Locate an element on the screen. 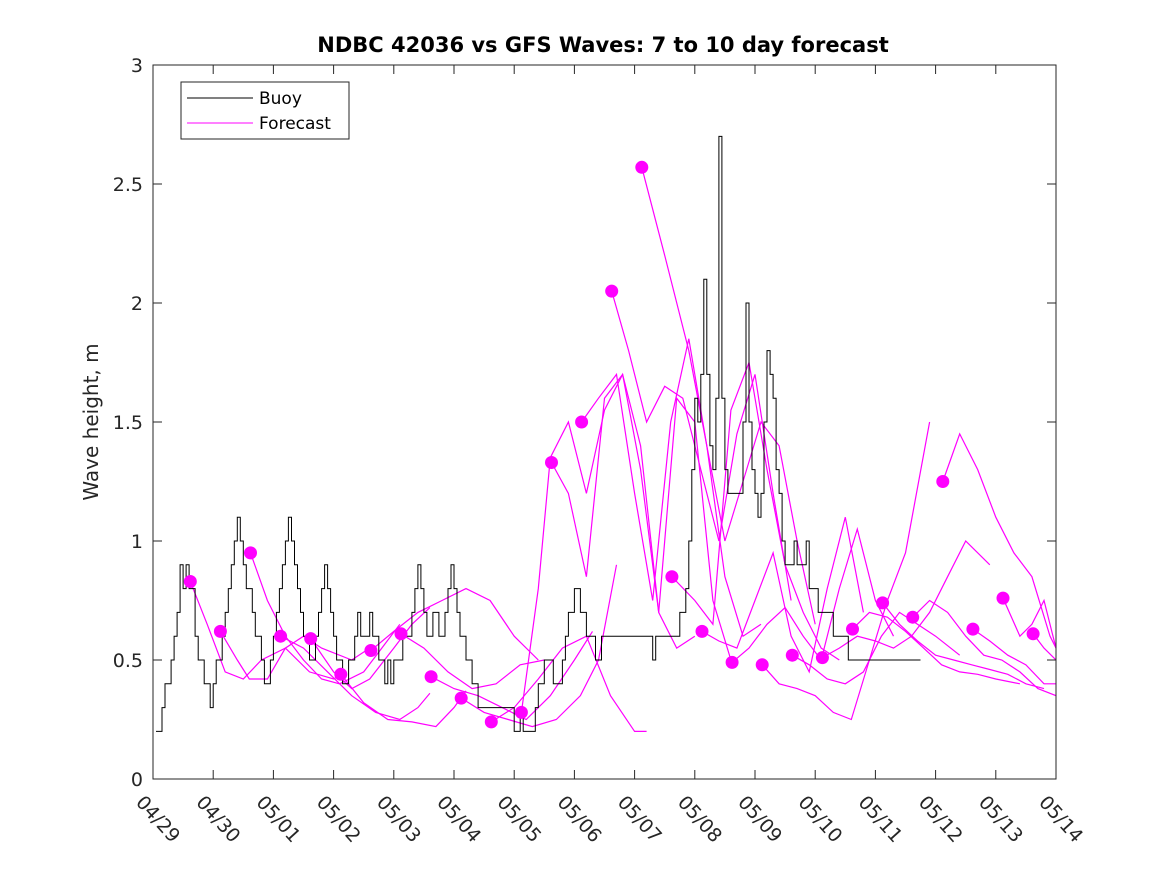 This screenshot has height=879, width=1167. x-tick-label: 05/05 is located at coordinates (518, 819).